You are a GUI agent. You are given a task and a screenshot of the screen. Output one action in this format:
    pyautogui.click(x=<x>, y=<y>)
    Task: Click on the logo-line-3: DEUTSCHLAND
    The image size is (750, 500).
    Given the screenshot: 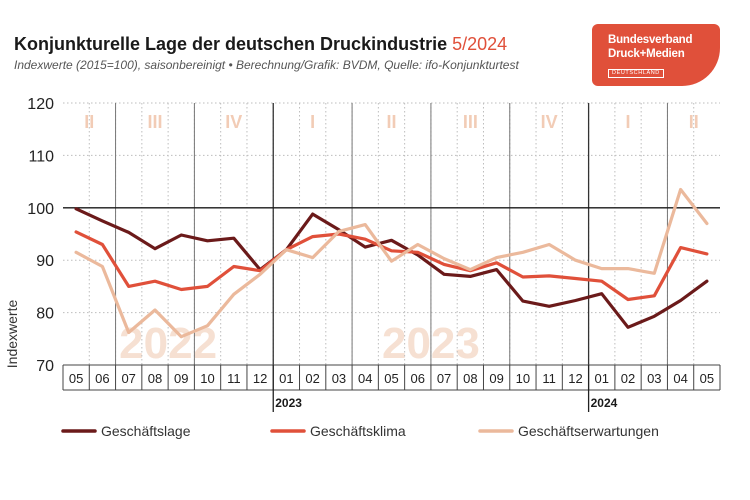 What is the action you would take?
    pyautogui.click(x=636, y=73)
    